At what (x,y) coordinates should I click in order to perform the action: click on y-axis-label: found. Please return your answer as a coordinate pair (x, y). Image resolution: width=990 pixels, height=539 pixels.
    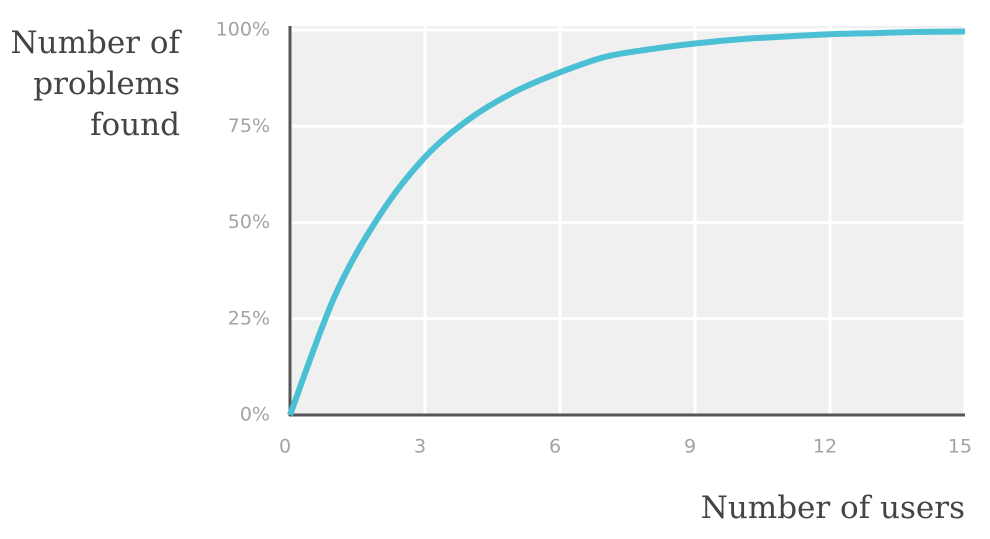
    Looking at the image, I should click on (135, 125).